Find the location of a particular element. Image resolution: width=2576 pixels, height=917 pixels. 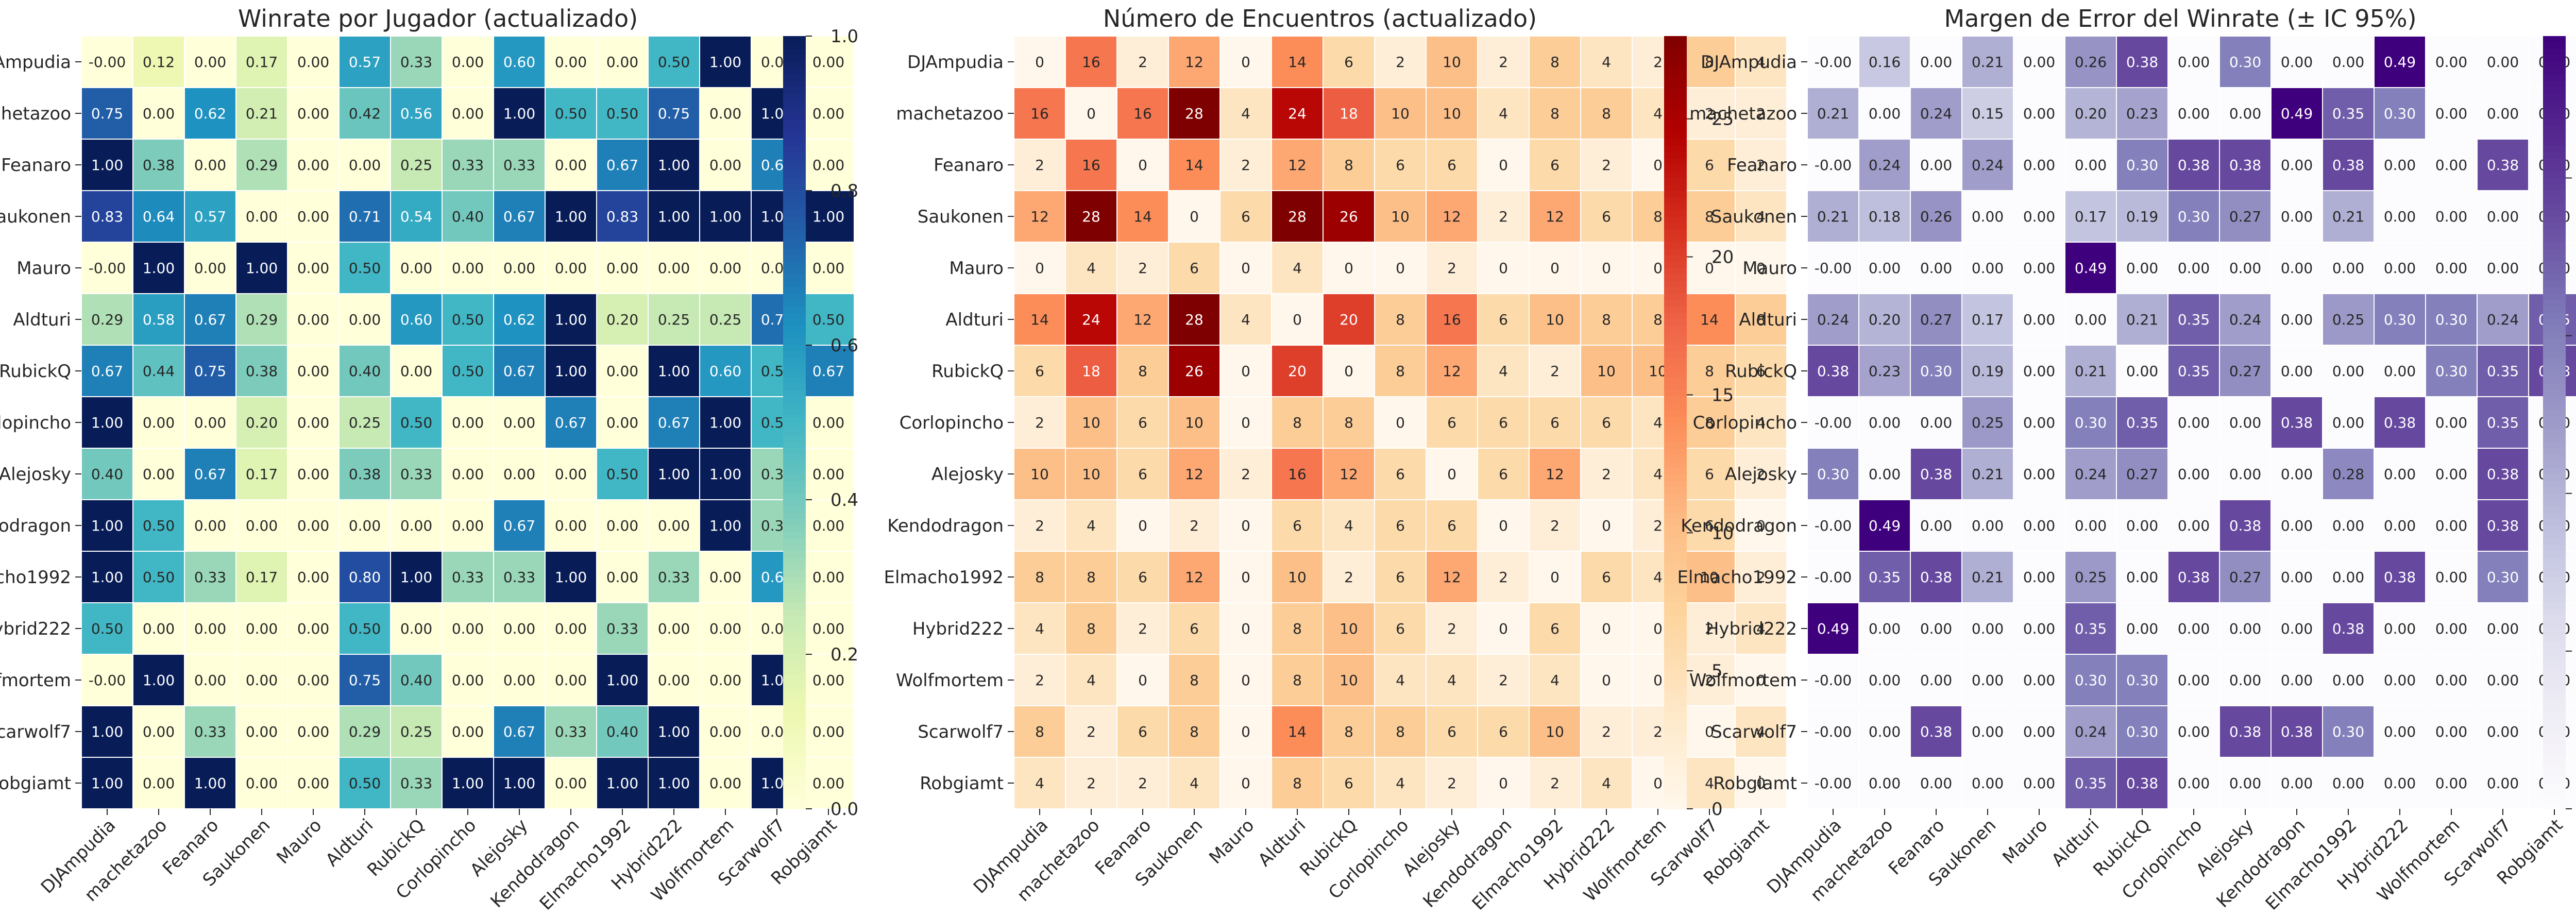

cell-value-label: 0.54 is located at coordinates (416, 217).